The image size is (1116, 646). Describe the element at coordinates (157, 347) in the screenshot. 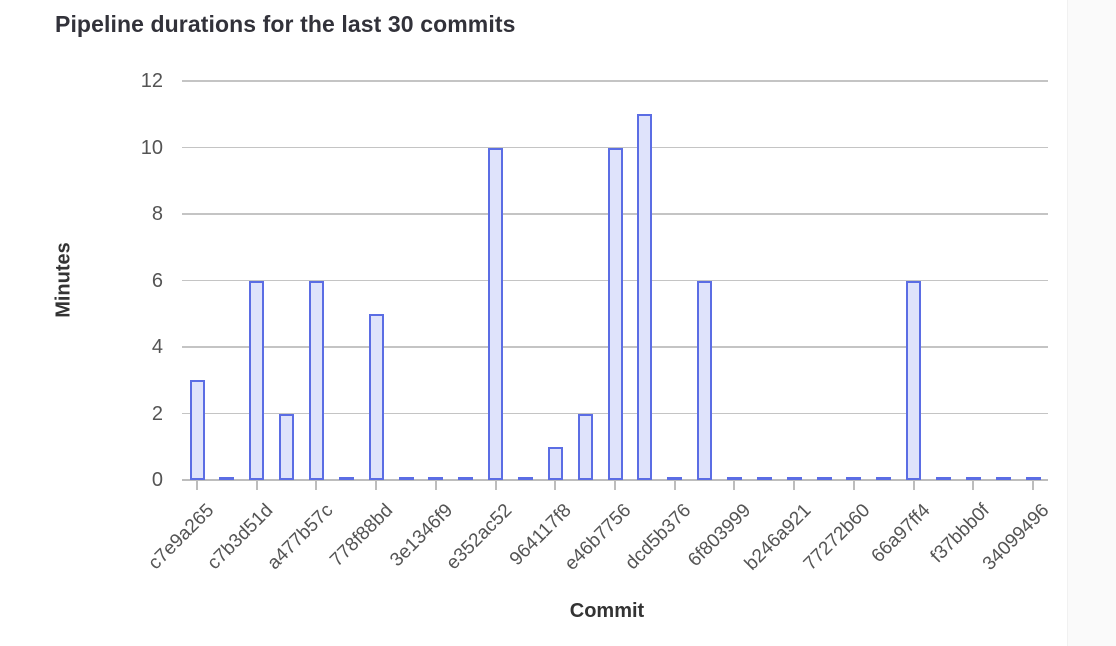

I see `y-tick-label: 4` at that location.